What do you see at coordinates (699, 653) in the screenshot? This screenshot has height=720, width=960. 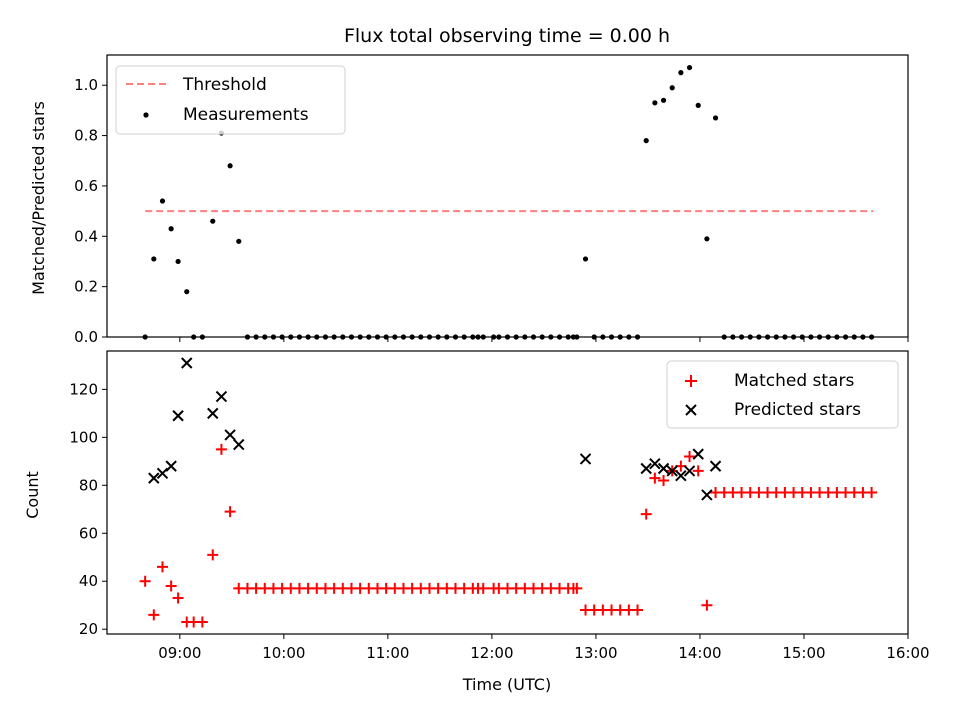 I see `x-tick-label: 14:00` at bounding box center [699, 653].